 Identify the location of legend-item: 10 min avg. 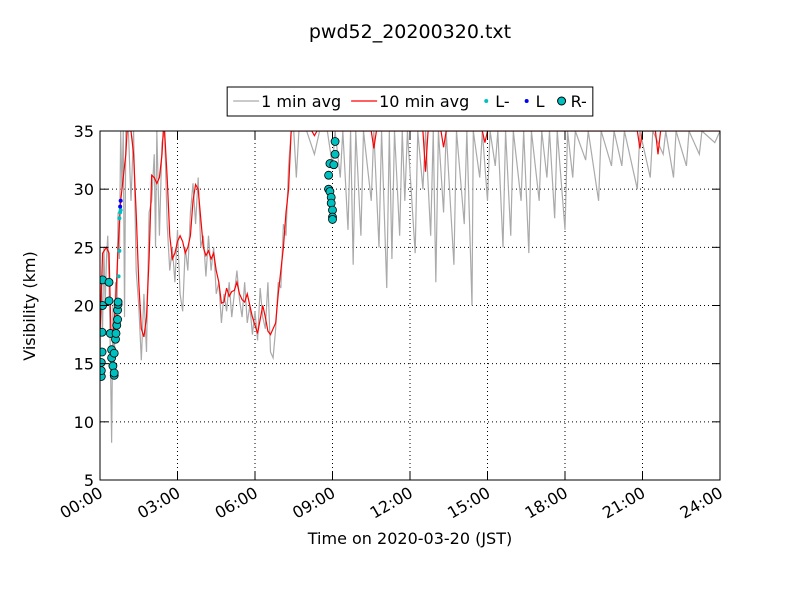
(410, 101).